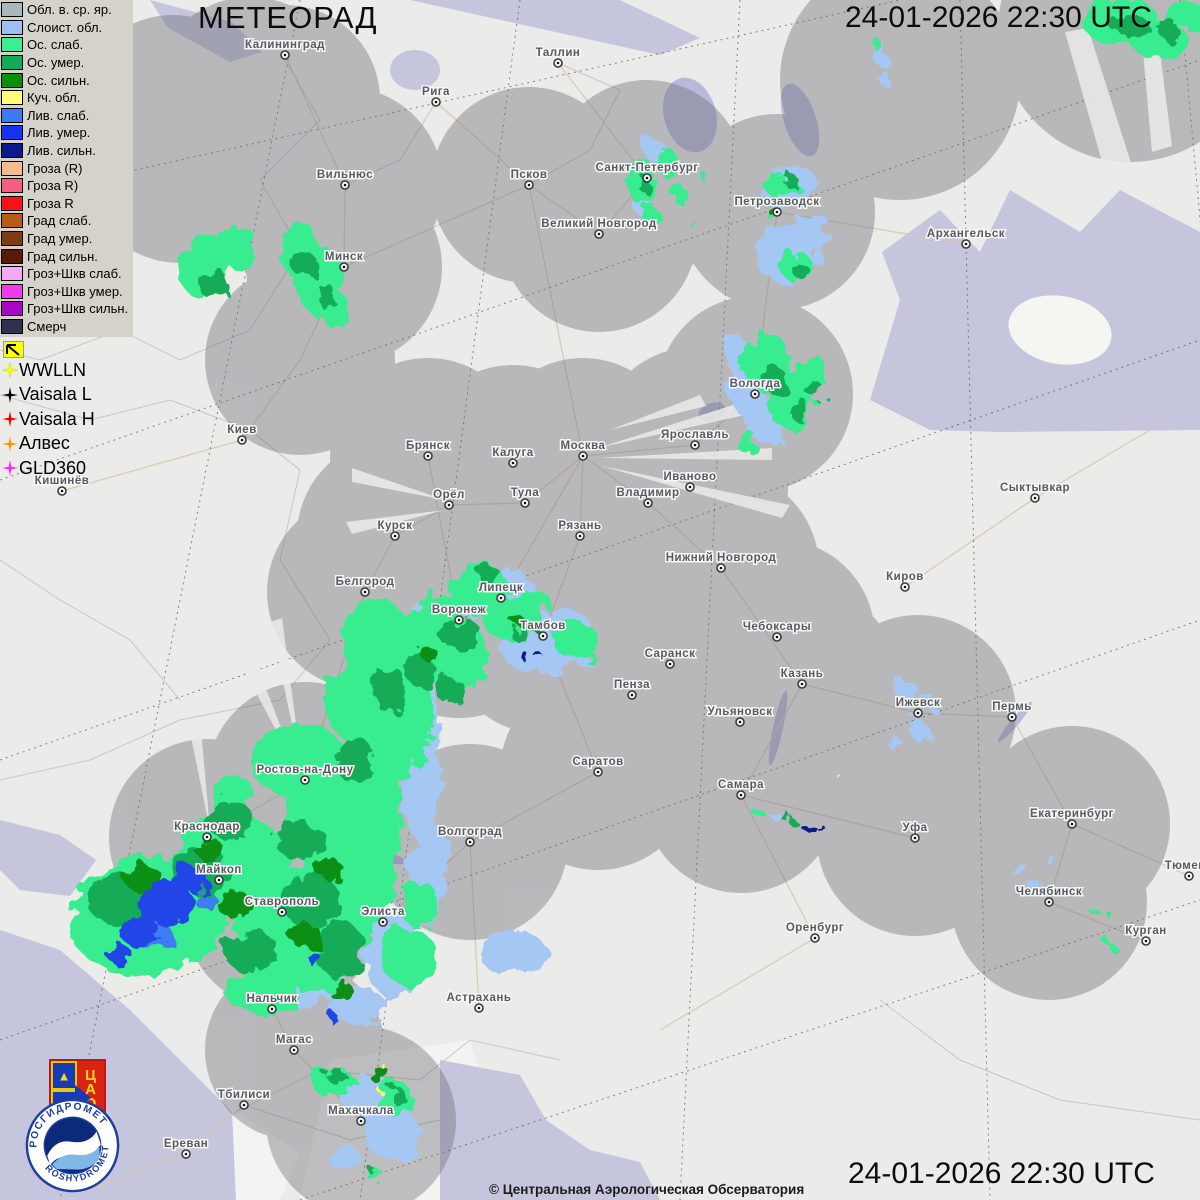 The height and width of the screenshot is (1200, 1200). Describe the element at coordinates (966, 234) in the screenshot. I see `city-label: Архангельск` at that location.